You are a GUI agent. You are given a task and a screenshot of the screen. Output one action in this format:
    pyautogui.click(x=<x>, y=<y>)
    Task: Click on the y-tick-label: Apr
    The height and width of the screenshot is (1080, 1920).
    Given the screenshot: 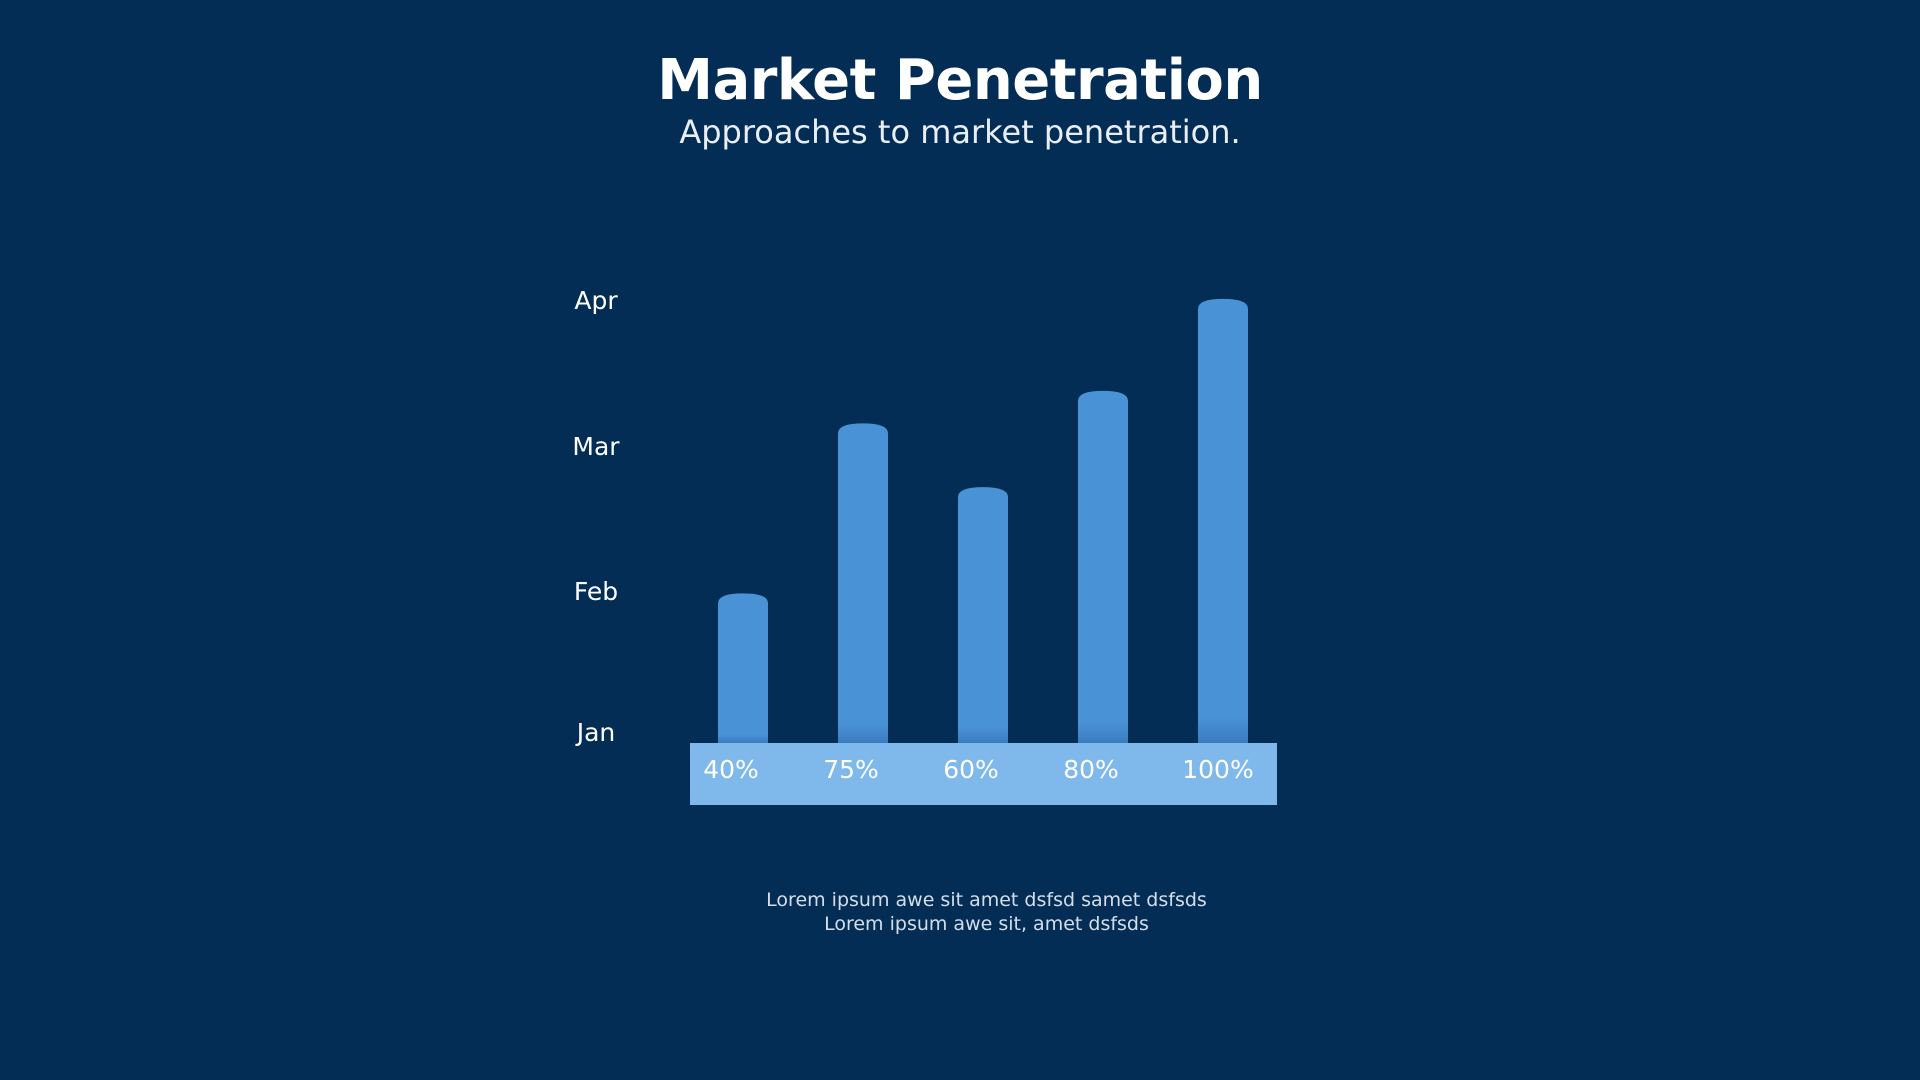 What is the action you would take?
    pyautogui.click(x=596, y=300)
    